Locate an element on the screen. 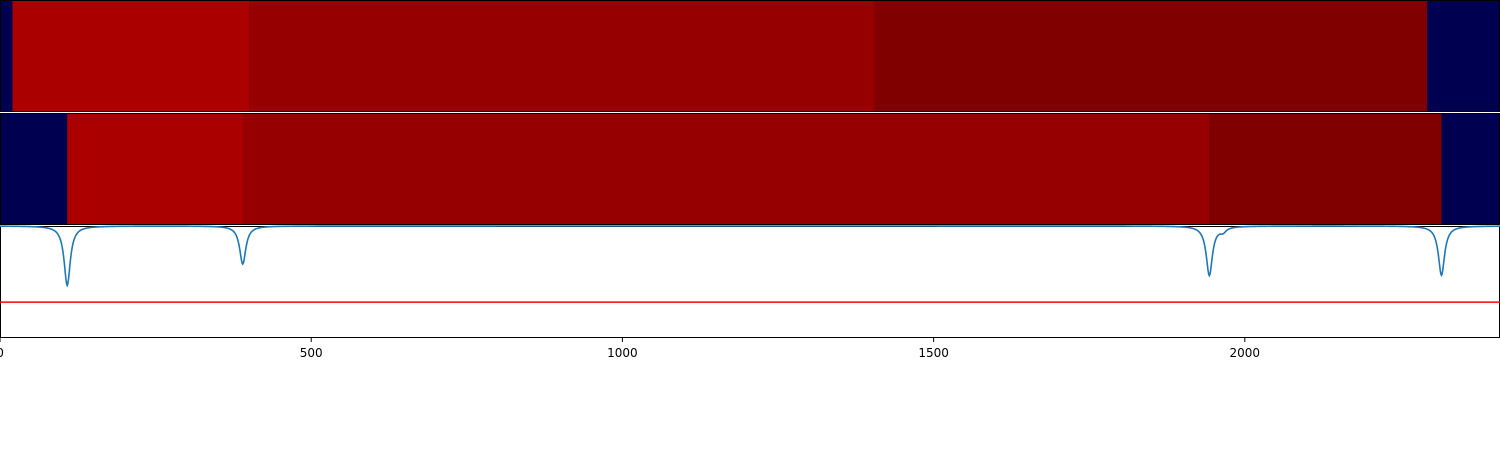  x-axis: 0 500 1000 1500 2000 is located at coordinates (630, 349).